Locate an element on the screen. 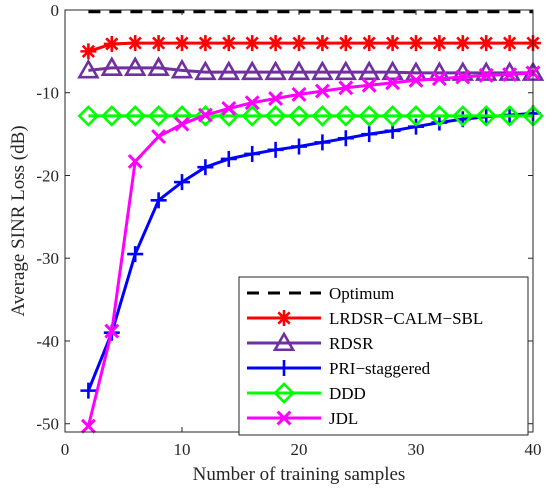 The width and height of the screenshot is (550, 500). y-tick-label: -40 is located at coordinates (47, 341).